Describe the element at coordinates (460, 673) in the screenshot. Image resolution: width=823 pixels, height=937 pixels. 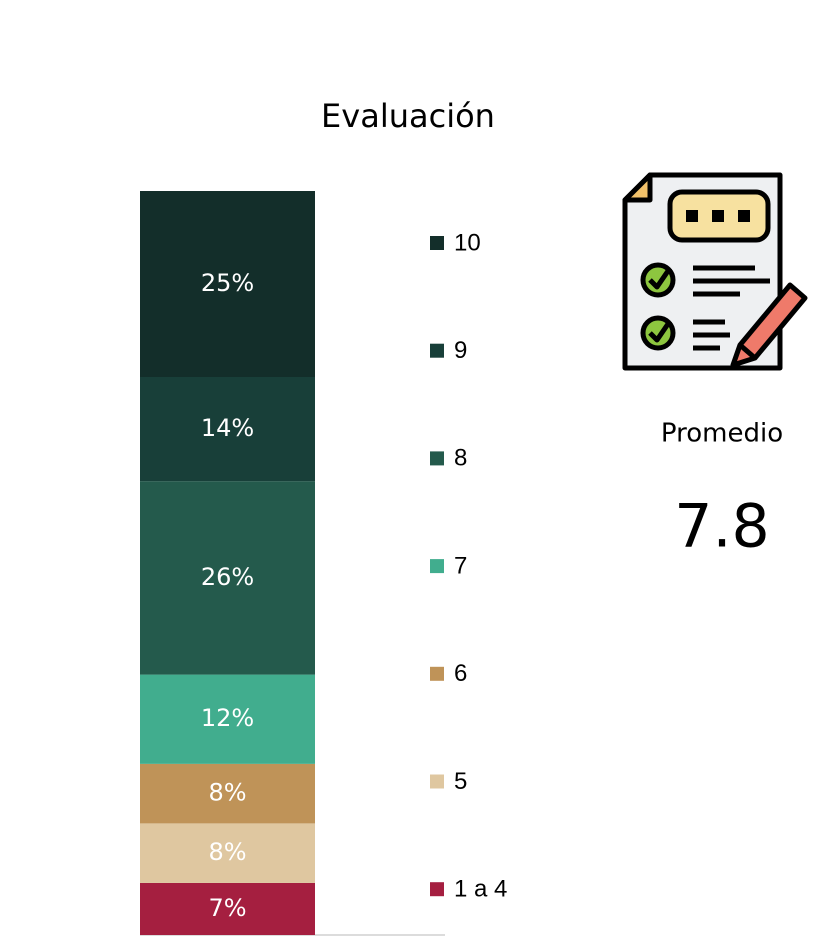
I see `legend-label: 6` at that location.